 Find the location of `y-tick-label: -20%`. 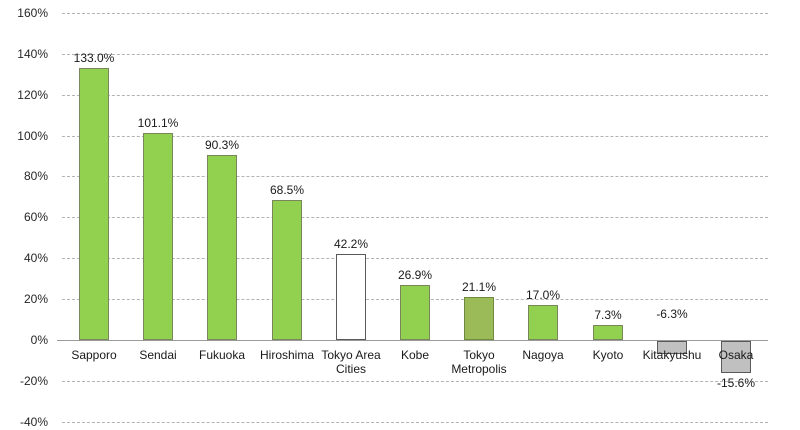

y-tick-label: -20% is located at coordinates (33, 381).